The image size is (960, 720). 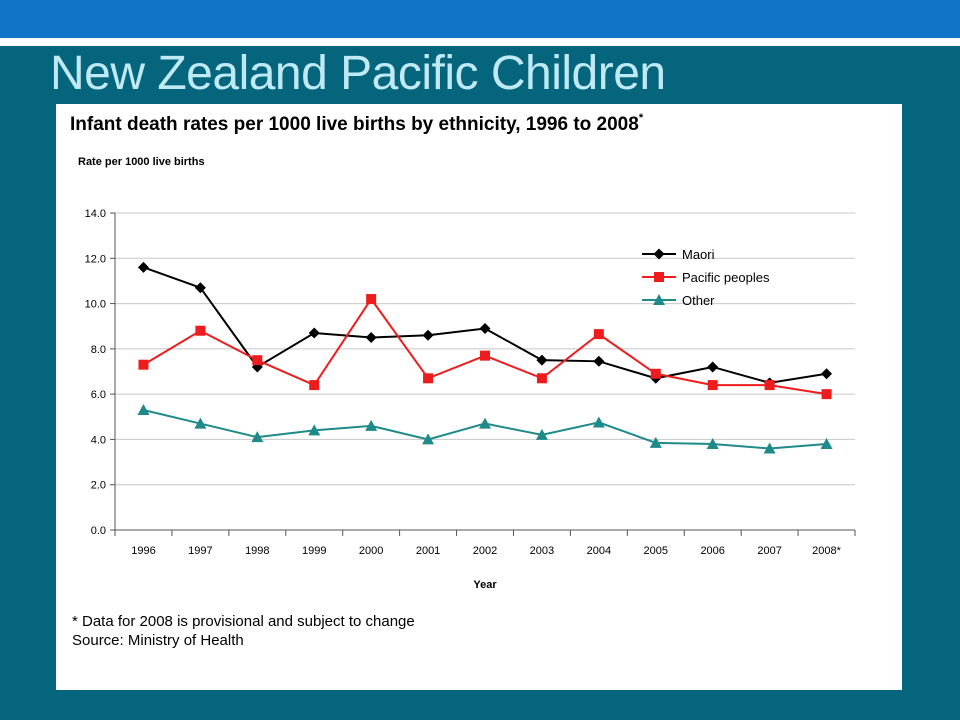 What do you see at coordinates (314, 551) in the screenshot?
I see `x-tick-label: 1999` at bounding box center [314, 551].